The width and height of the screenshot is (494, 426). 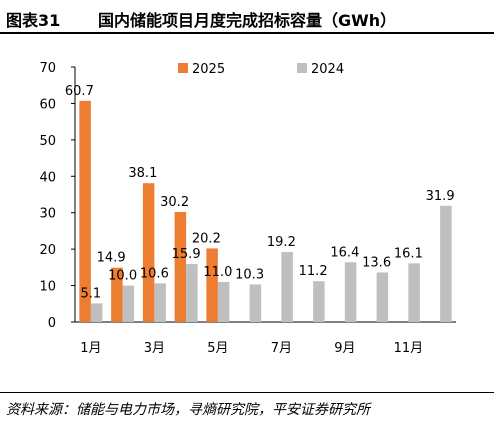 What do you see at coordinates (302, 68) in the screenshot?
I see `legend-swatch-2024` at bounding box center [302, 68].